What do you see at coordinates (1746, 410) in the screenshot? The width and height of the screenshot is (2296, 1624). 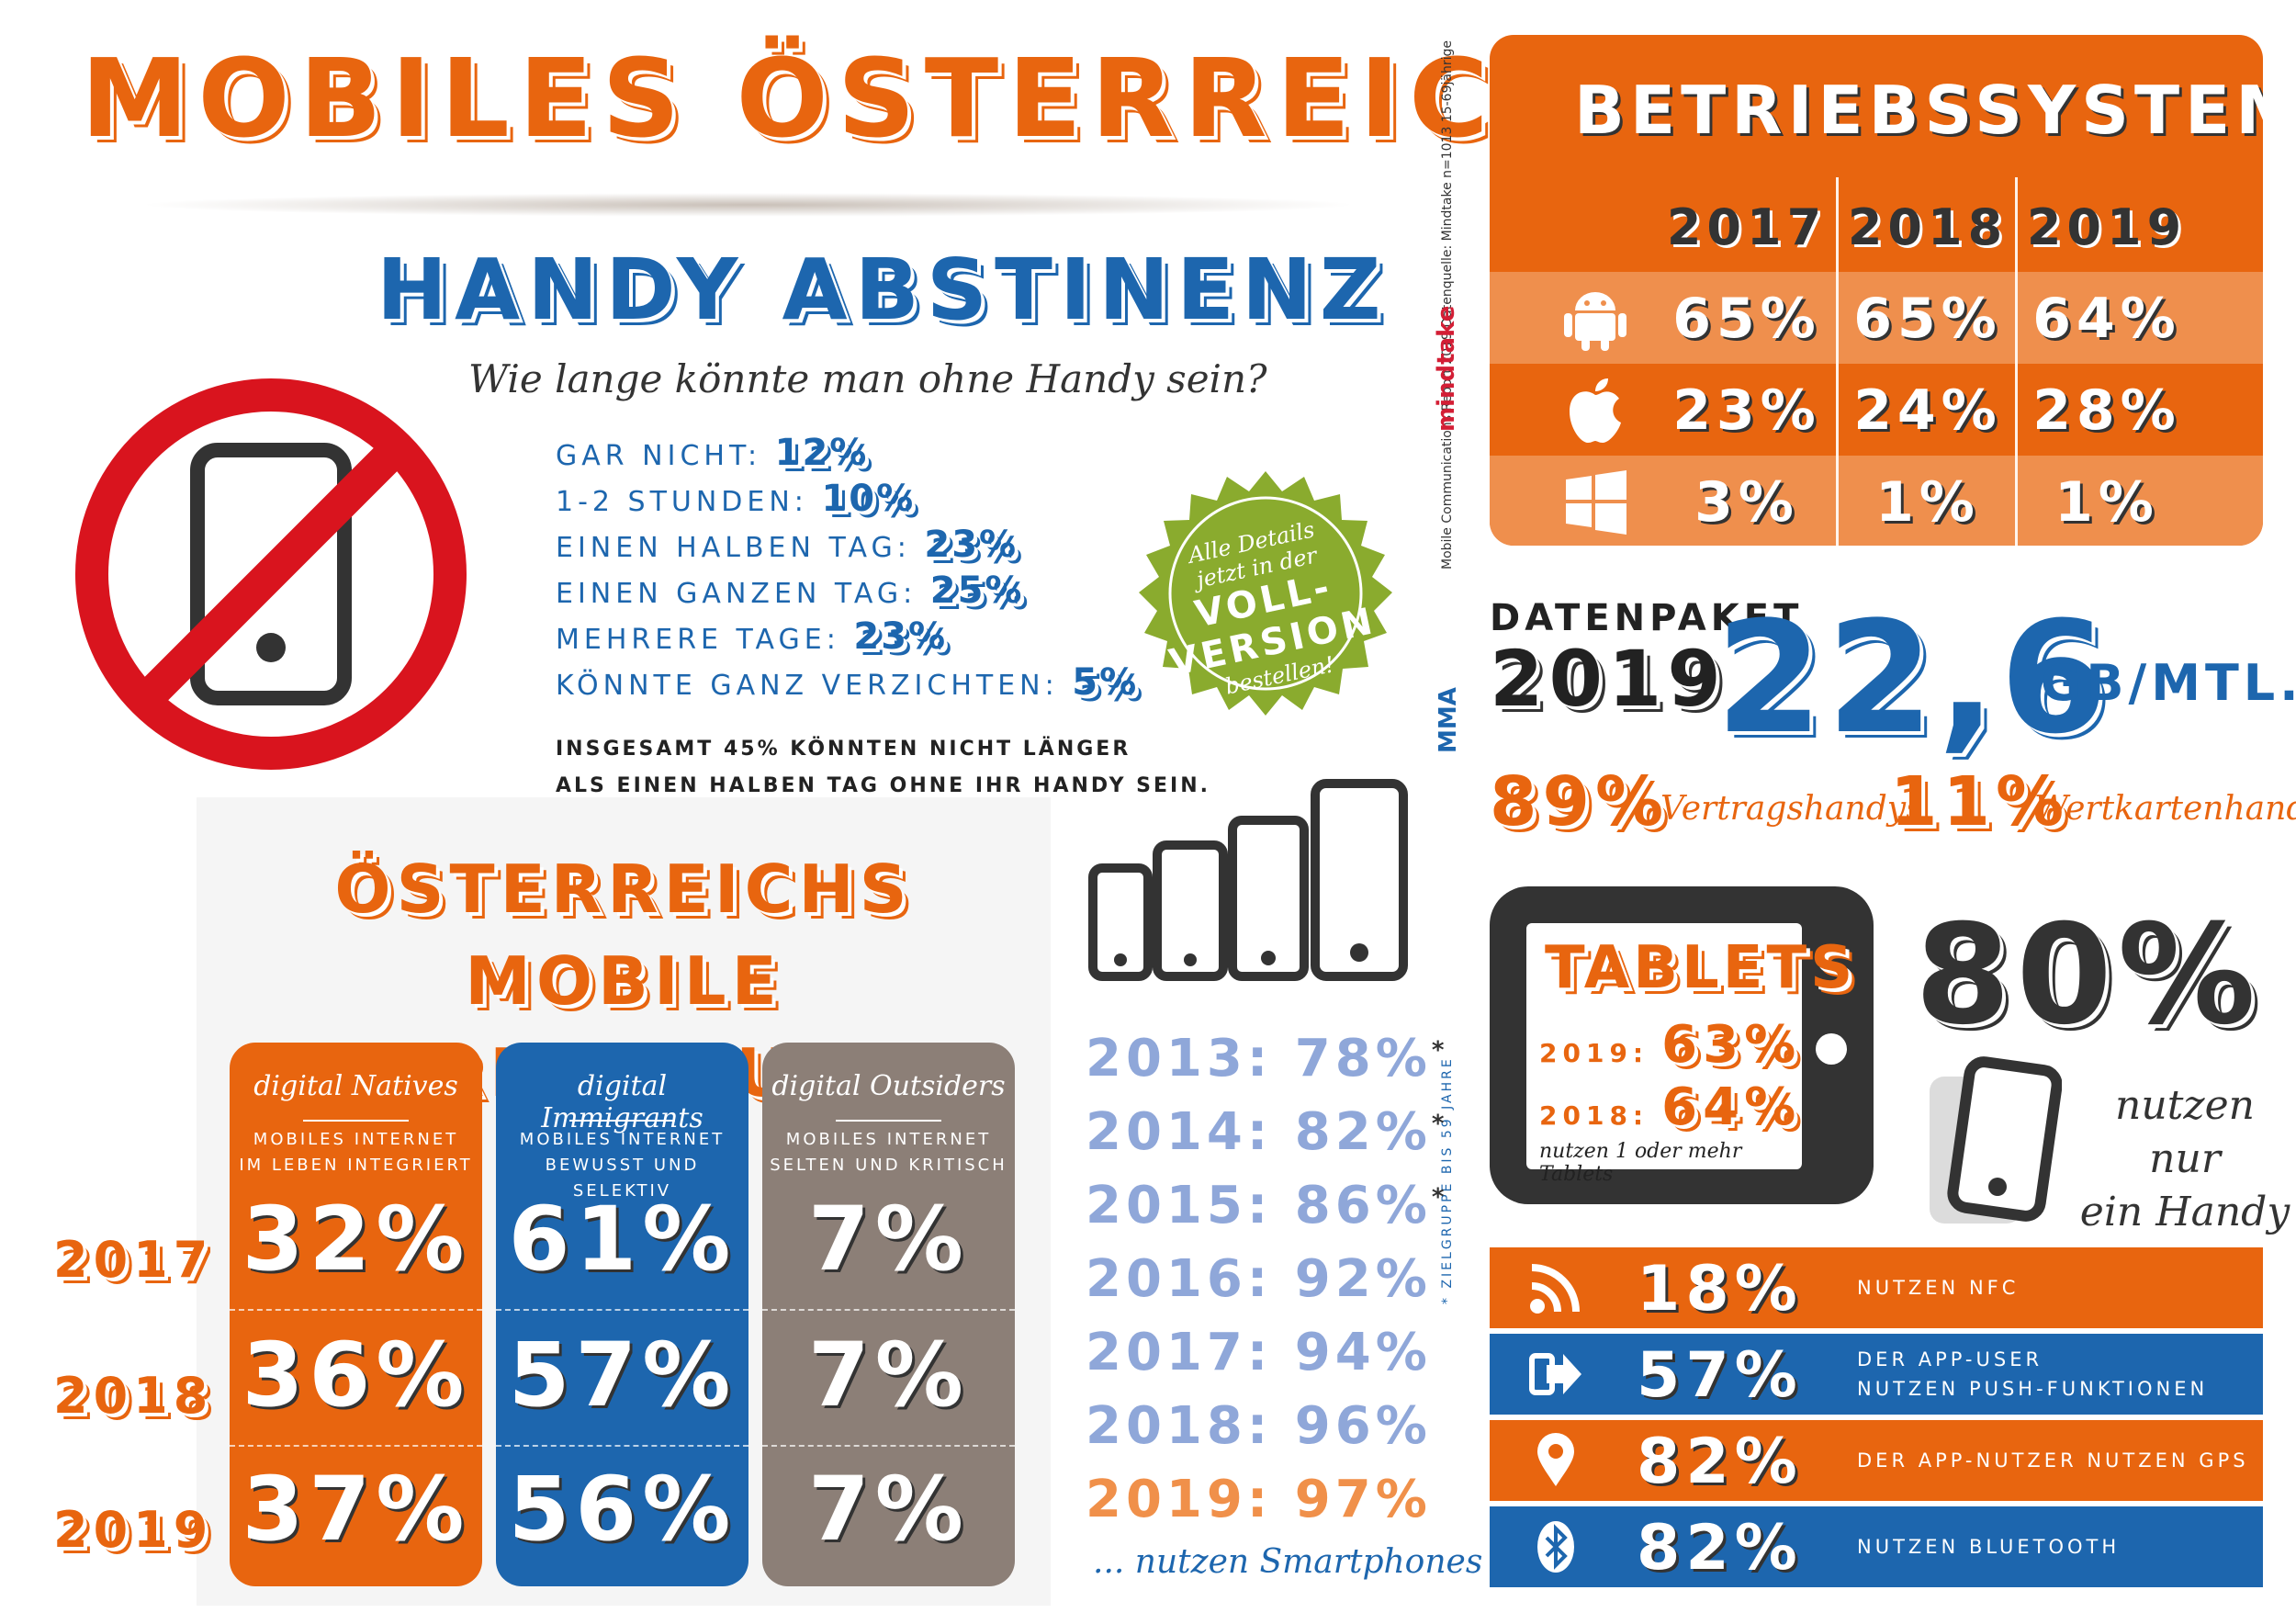 I see `os-value: 23%` at bounding box center [1746, 410].